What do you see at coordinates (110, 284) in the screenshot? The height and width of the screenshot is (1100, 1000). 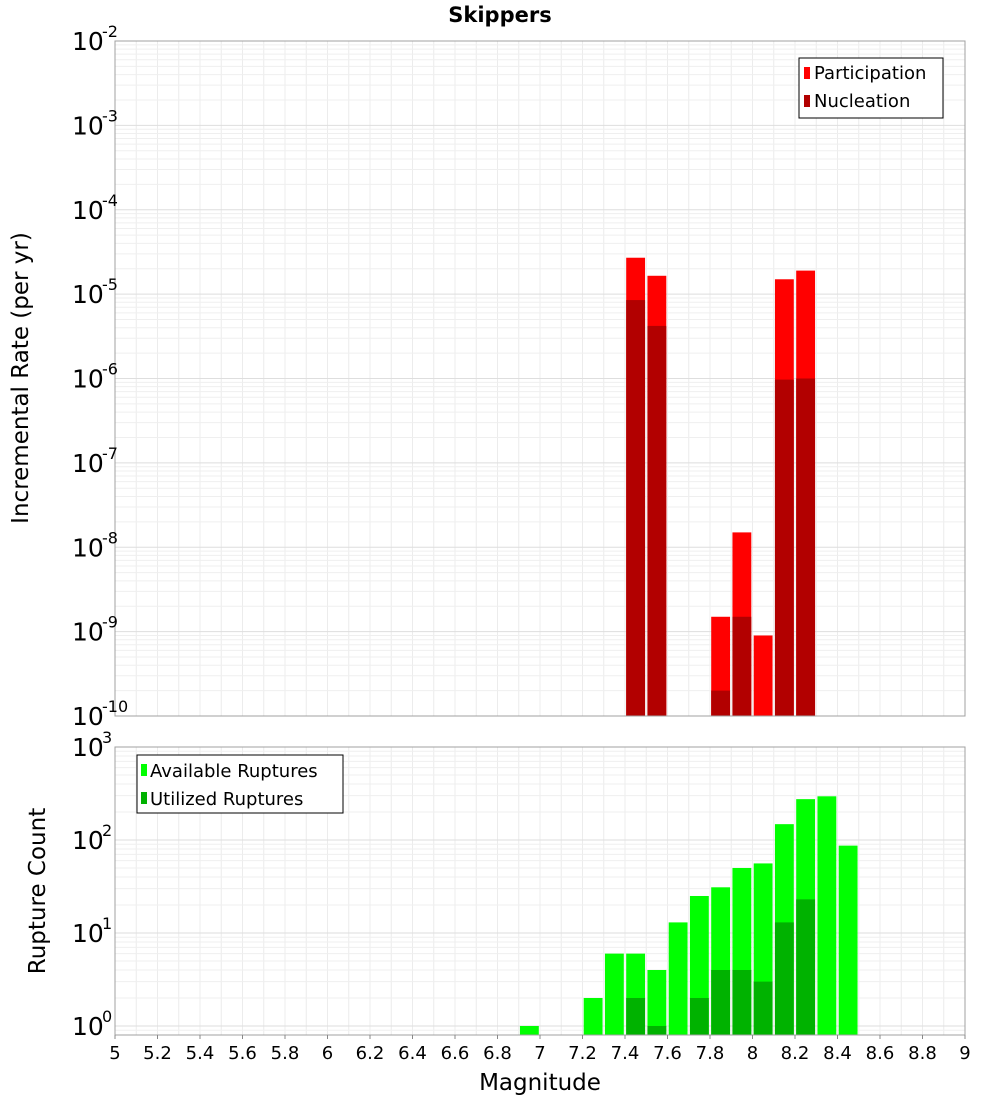 I see `y-tick-exponent: -5` at bounding box center [110, 284].